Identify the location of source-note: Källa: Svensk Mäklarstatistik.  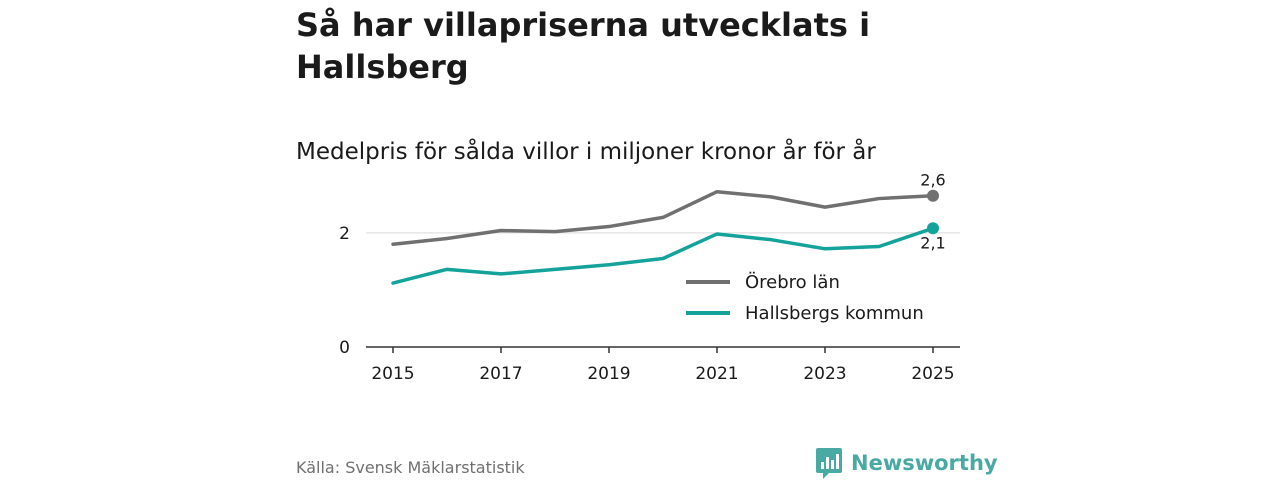
(410, 467).